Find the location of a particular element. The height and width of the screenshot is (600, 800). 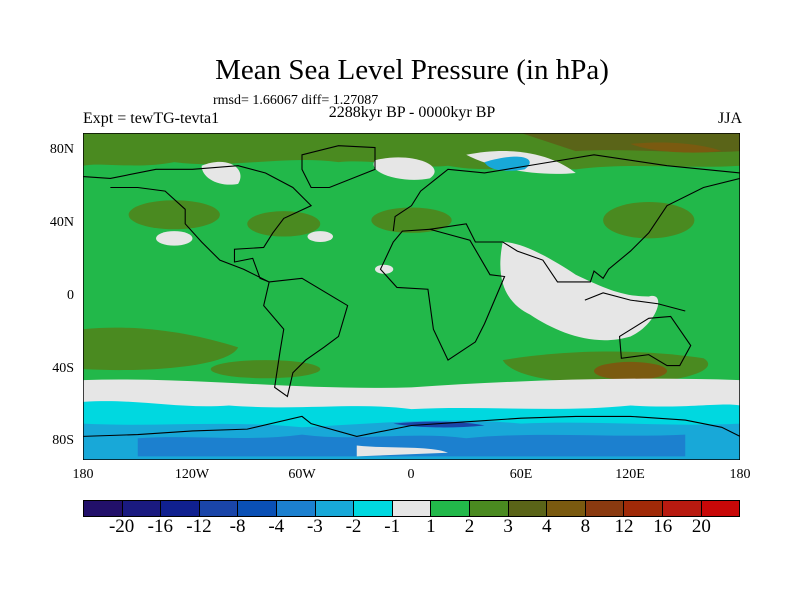

stats-label: rmsd= 1.66067 diff= 1.27087 is located at coordinates (296, 100).